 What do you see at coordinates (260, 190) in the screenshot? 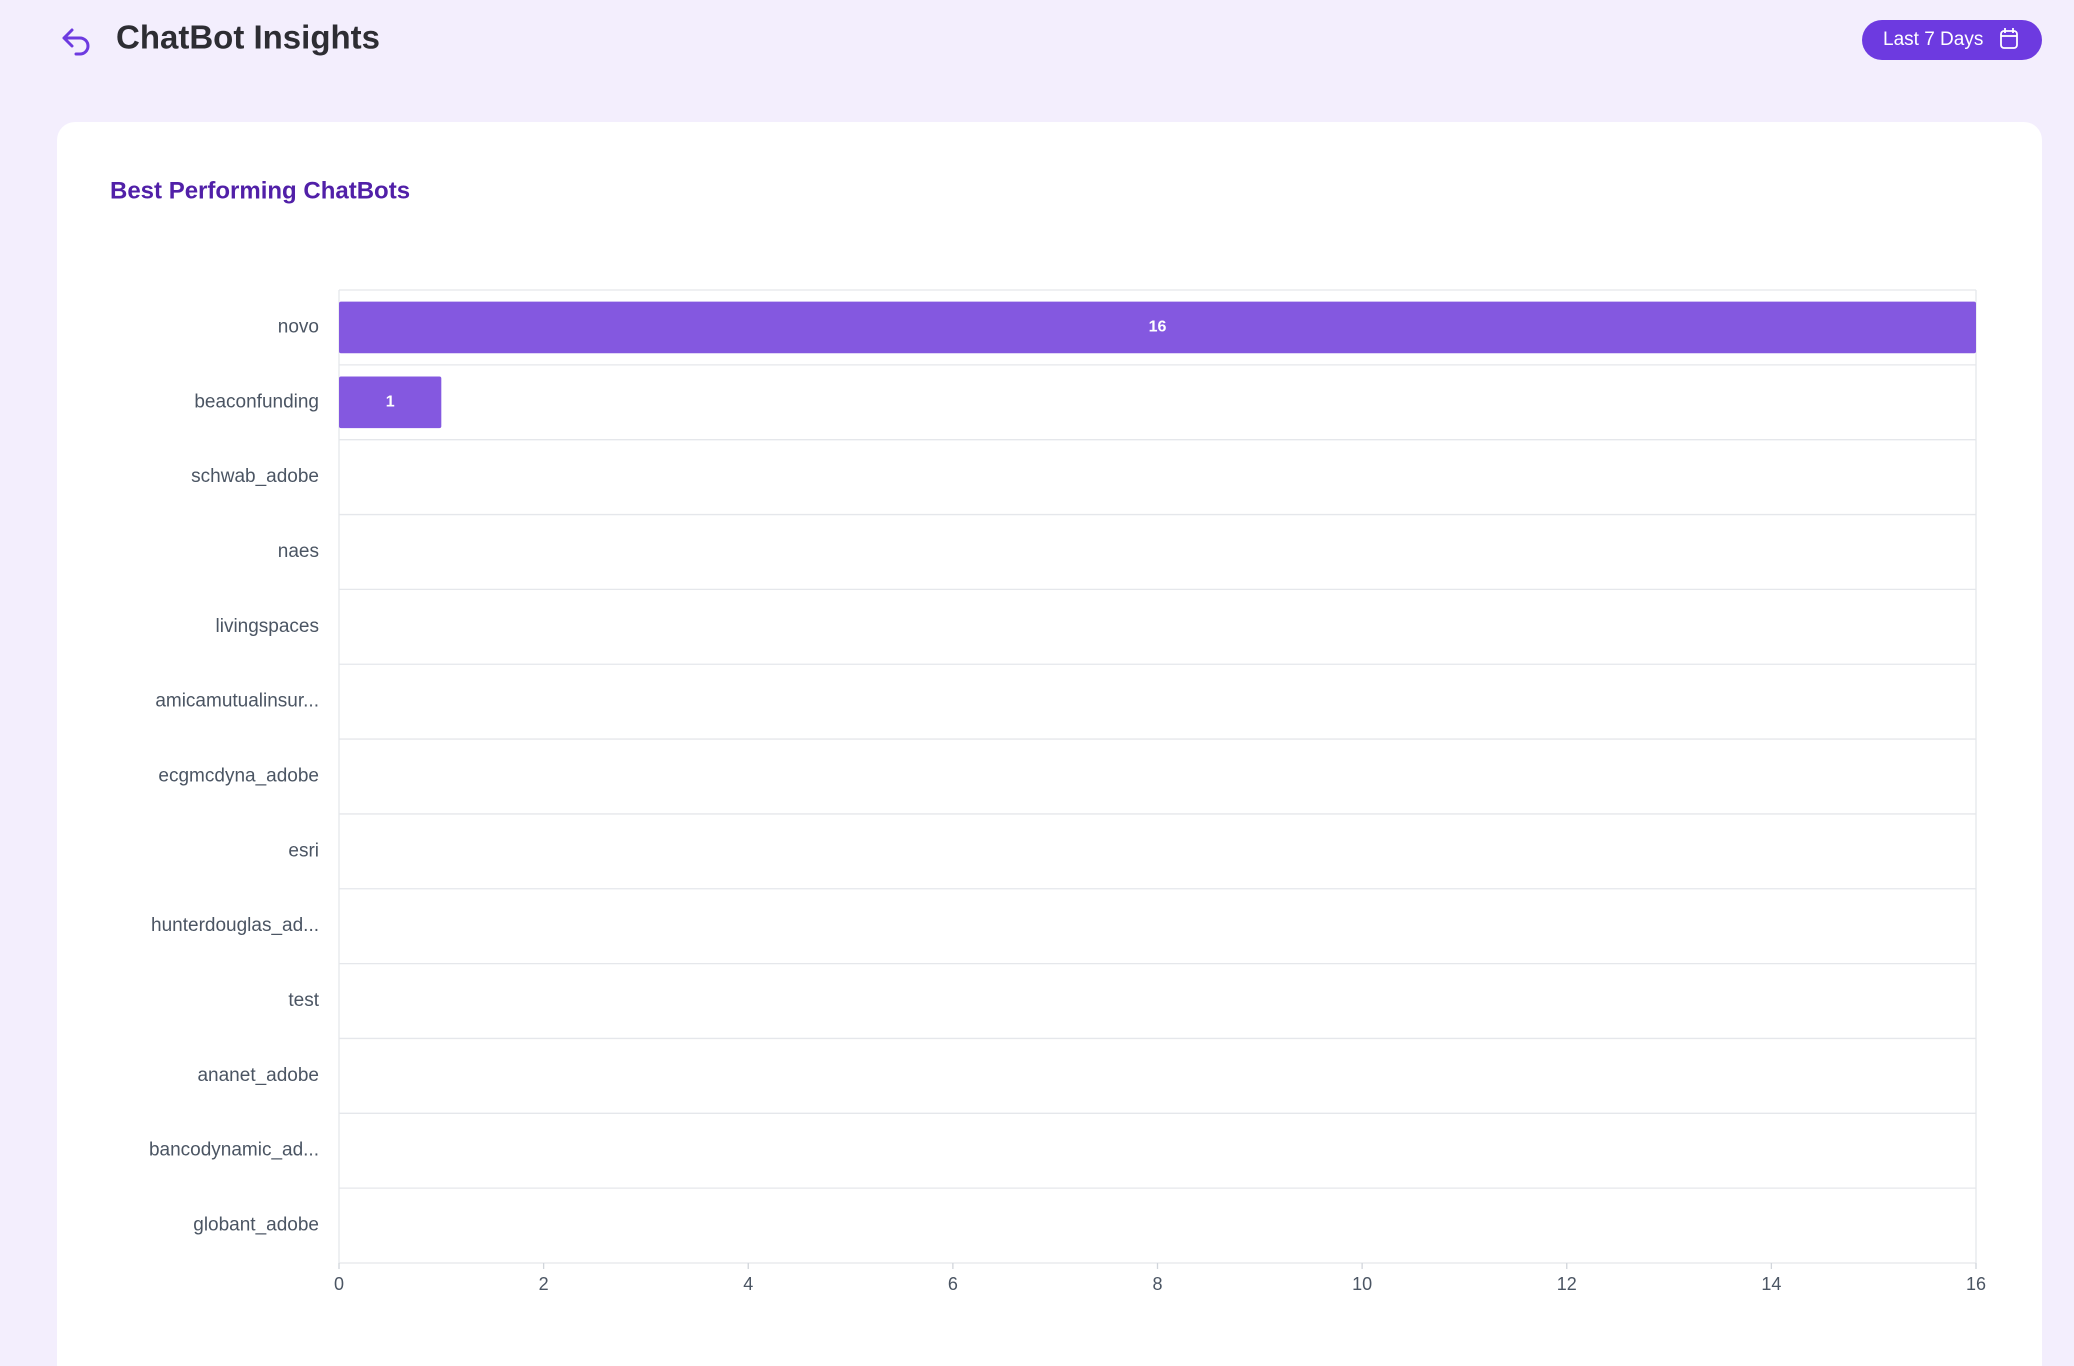
I see `chart-title: Best Performing ChatBots` at bounding box center [260, 190].